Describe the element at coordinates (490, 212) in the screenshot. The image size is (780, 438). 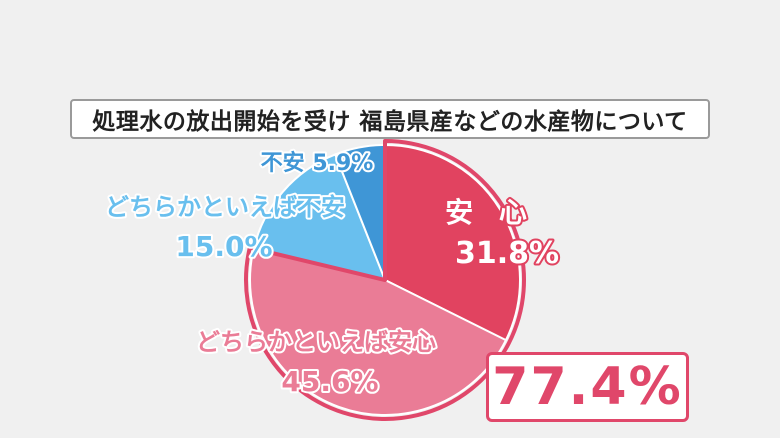
I see `label-anshin: 安 心` at that location.